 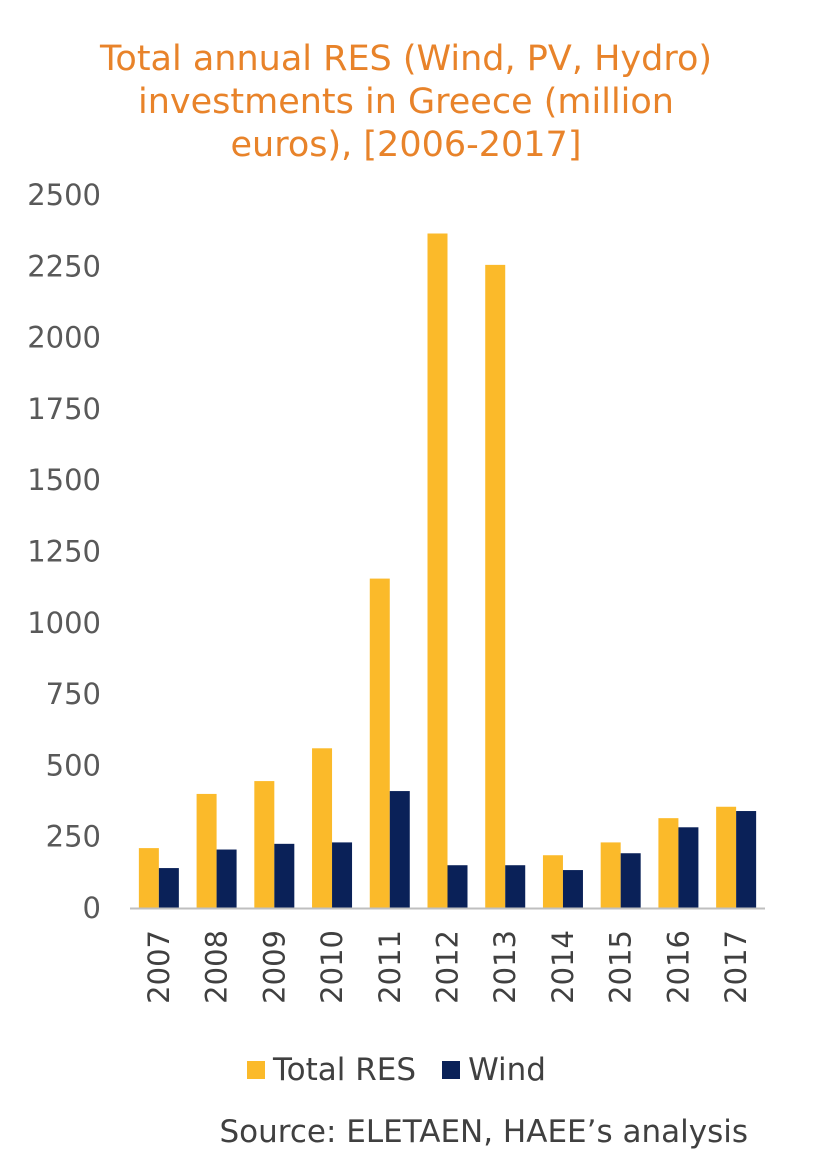 What do you see at coordinates (64, 623) in the screenshot?
I see `y-tick-label-1000: 1000` at bounding box center [64, 623].